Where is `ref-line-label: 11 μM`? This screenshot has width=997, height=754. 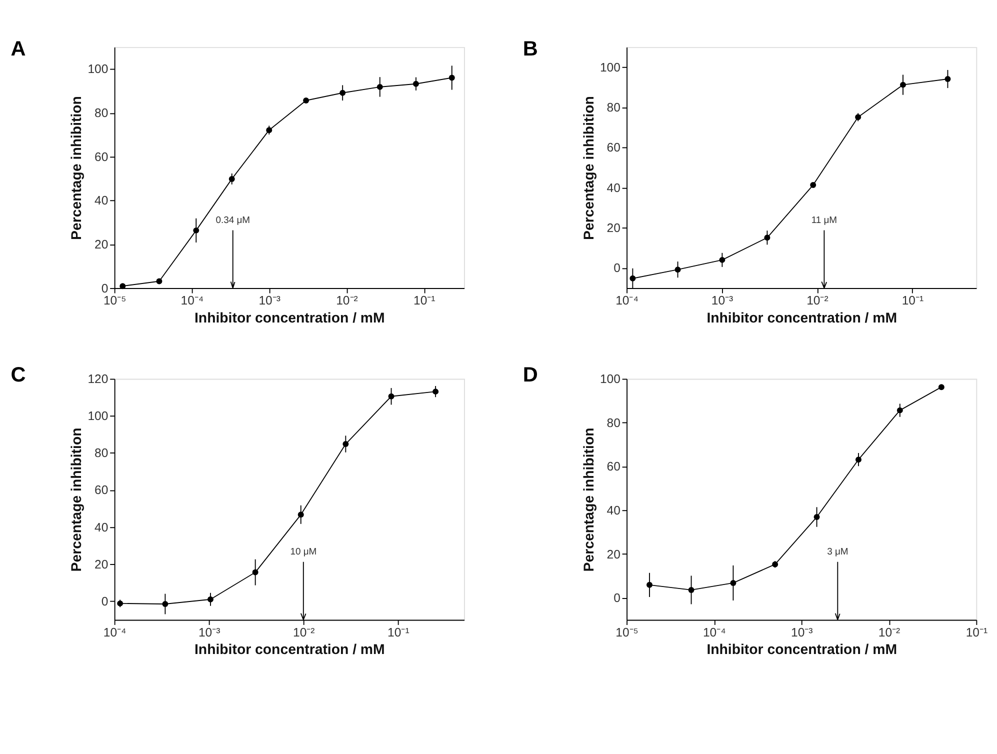
ref-line-label: 11 μM is located at coordinates (824, 220).